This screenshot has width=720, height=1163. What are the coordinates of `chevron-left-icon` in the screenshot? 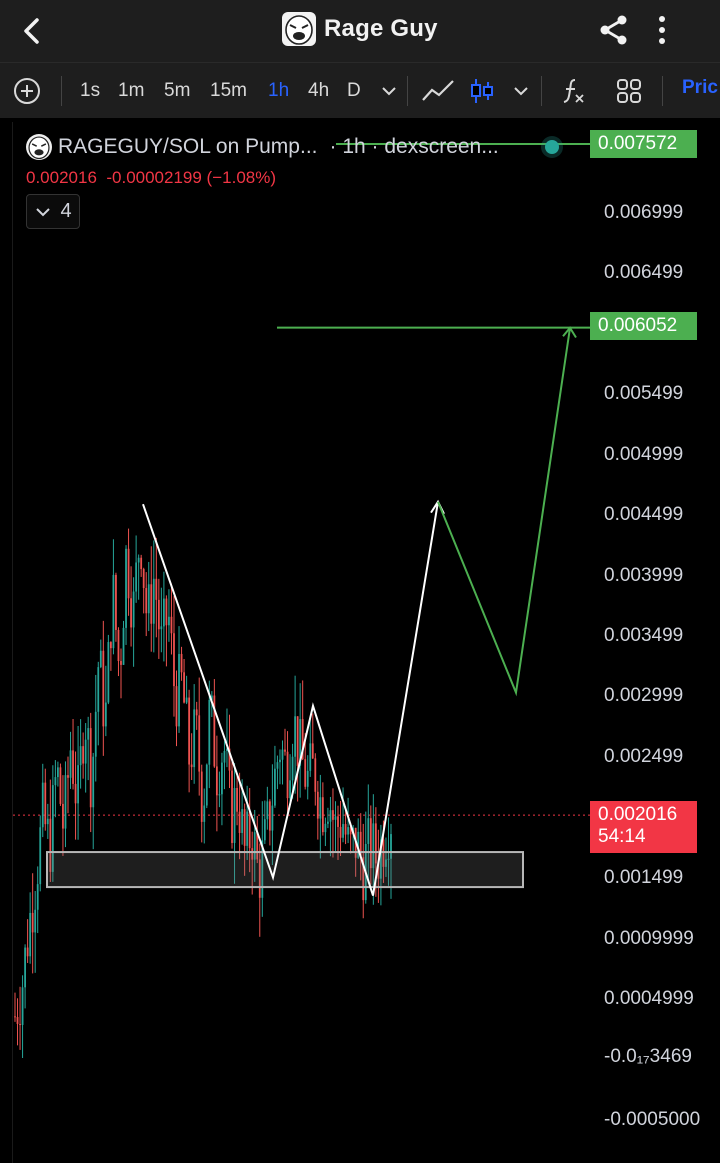 It's located at (31, 31).